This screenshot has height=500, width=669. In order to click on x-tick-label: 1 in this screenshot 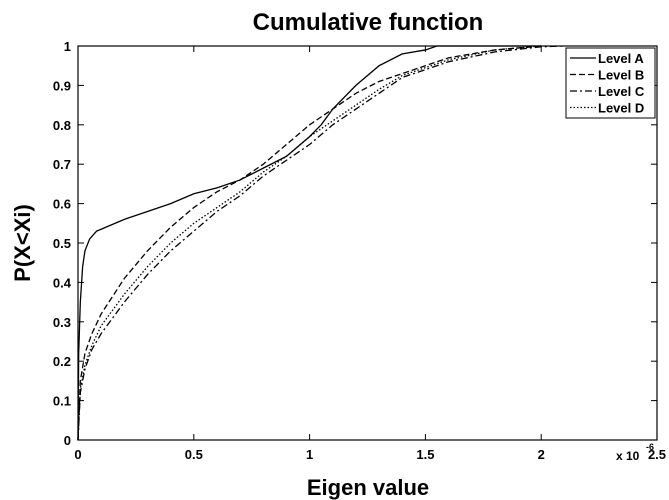, I will do `click(309, 454)`.